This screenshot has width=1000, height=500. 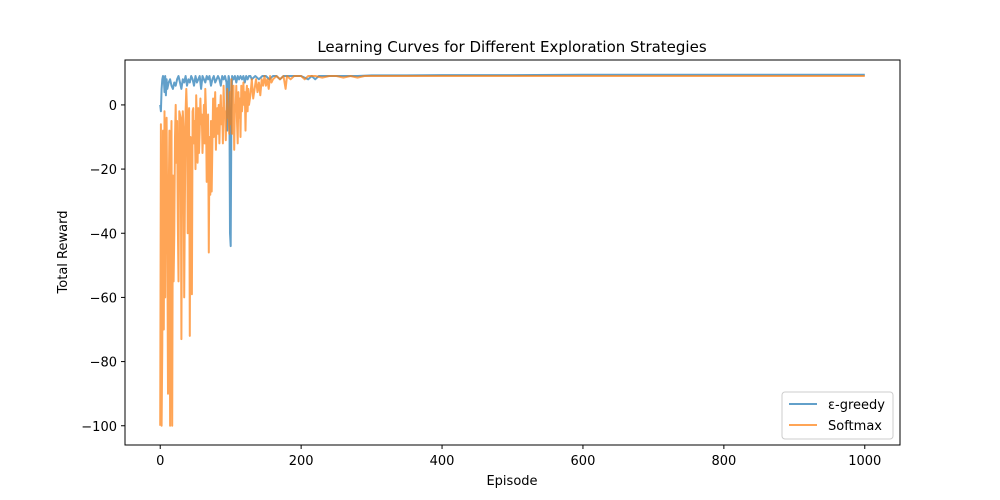 What do you see at coordinates (723, 461) in the screenshot?
I see `x-tick-label: 800` at bounding box center [723, 461].